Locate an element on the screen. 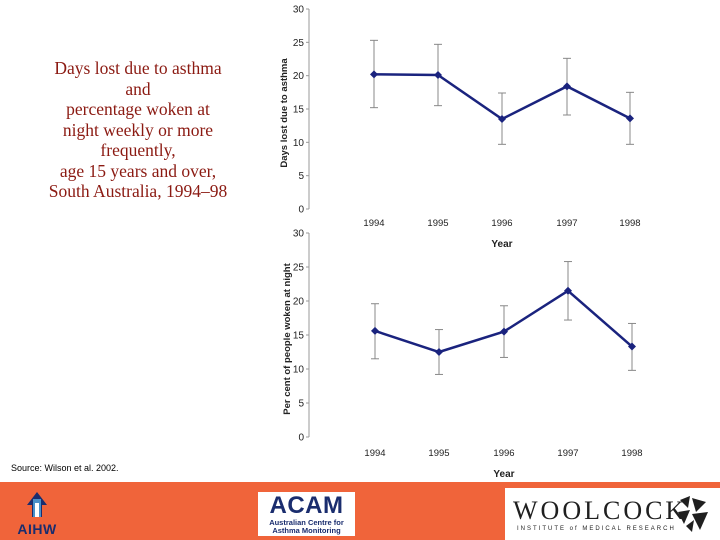 This screenshot has width=720, height=540. woolcock-subtitle: INSTITUTE of MEDICAL RESEARCH is located at coordinates (596, 529).